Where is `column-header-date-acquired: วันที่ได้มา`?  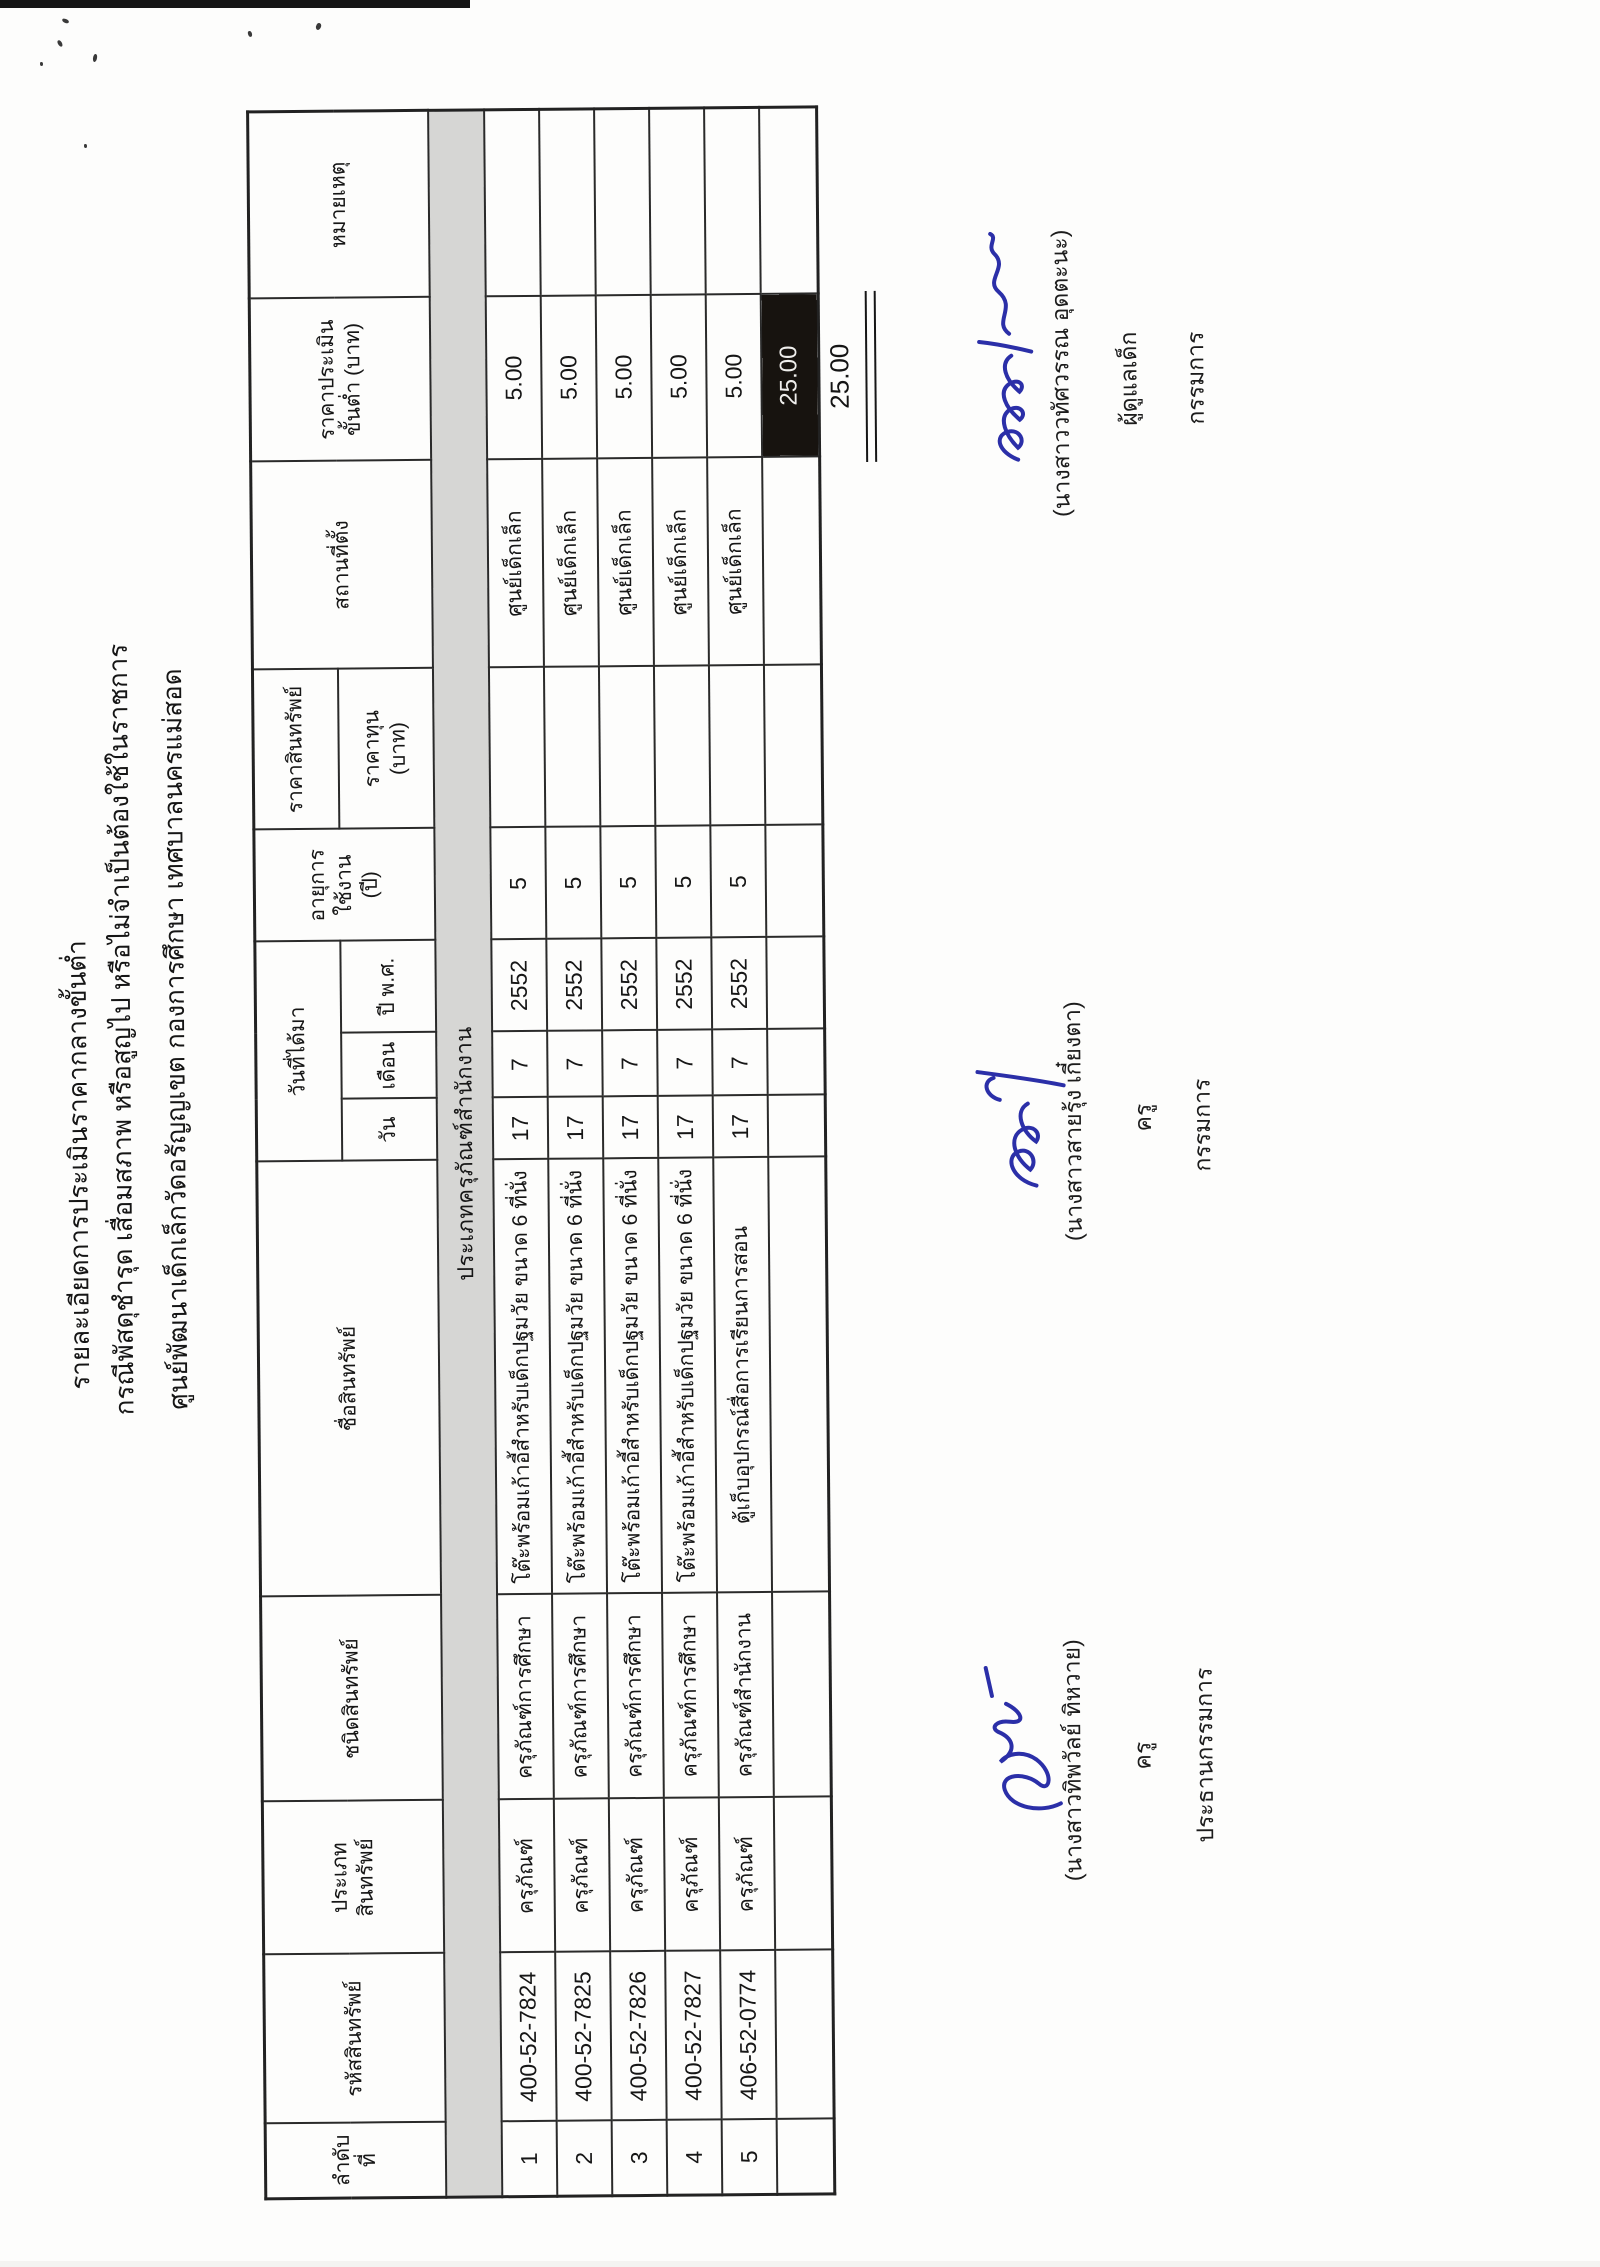 column-header-date-acquired: วันที่ได้มา is located at coordinates (298, 1051).